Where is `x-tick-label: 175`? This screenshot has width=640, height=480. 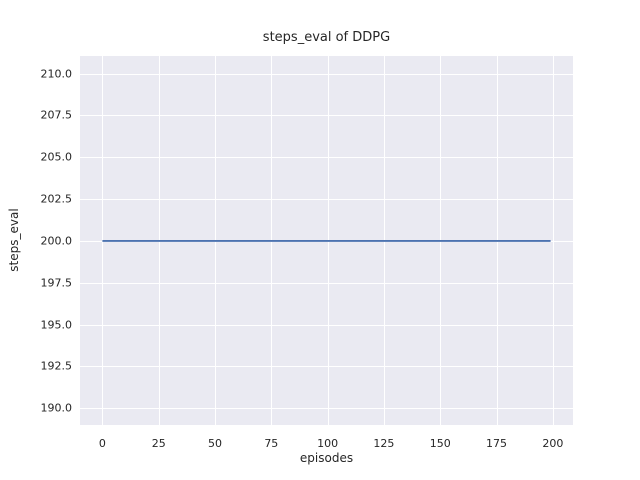
x-tick-label: 175 is located at coordinates (497, 443).